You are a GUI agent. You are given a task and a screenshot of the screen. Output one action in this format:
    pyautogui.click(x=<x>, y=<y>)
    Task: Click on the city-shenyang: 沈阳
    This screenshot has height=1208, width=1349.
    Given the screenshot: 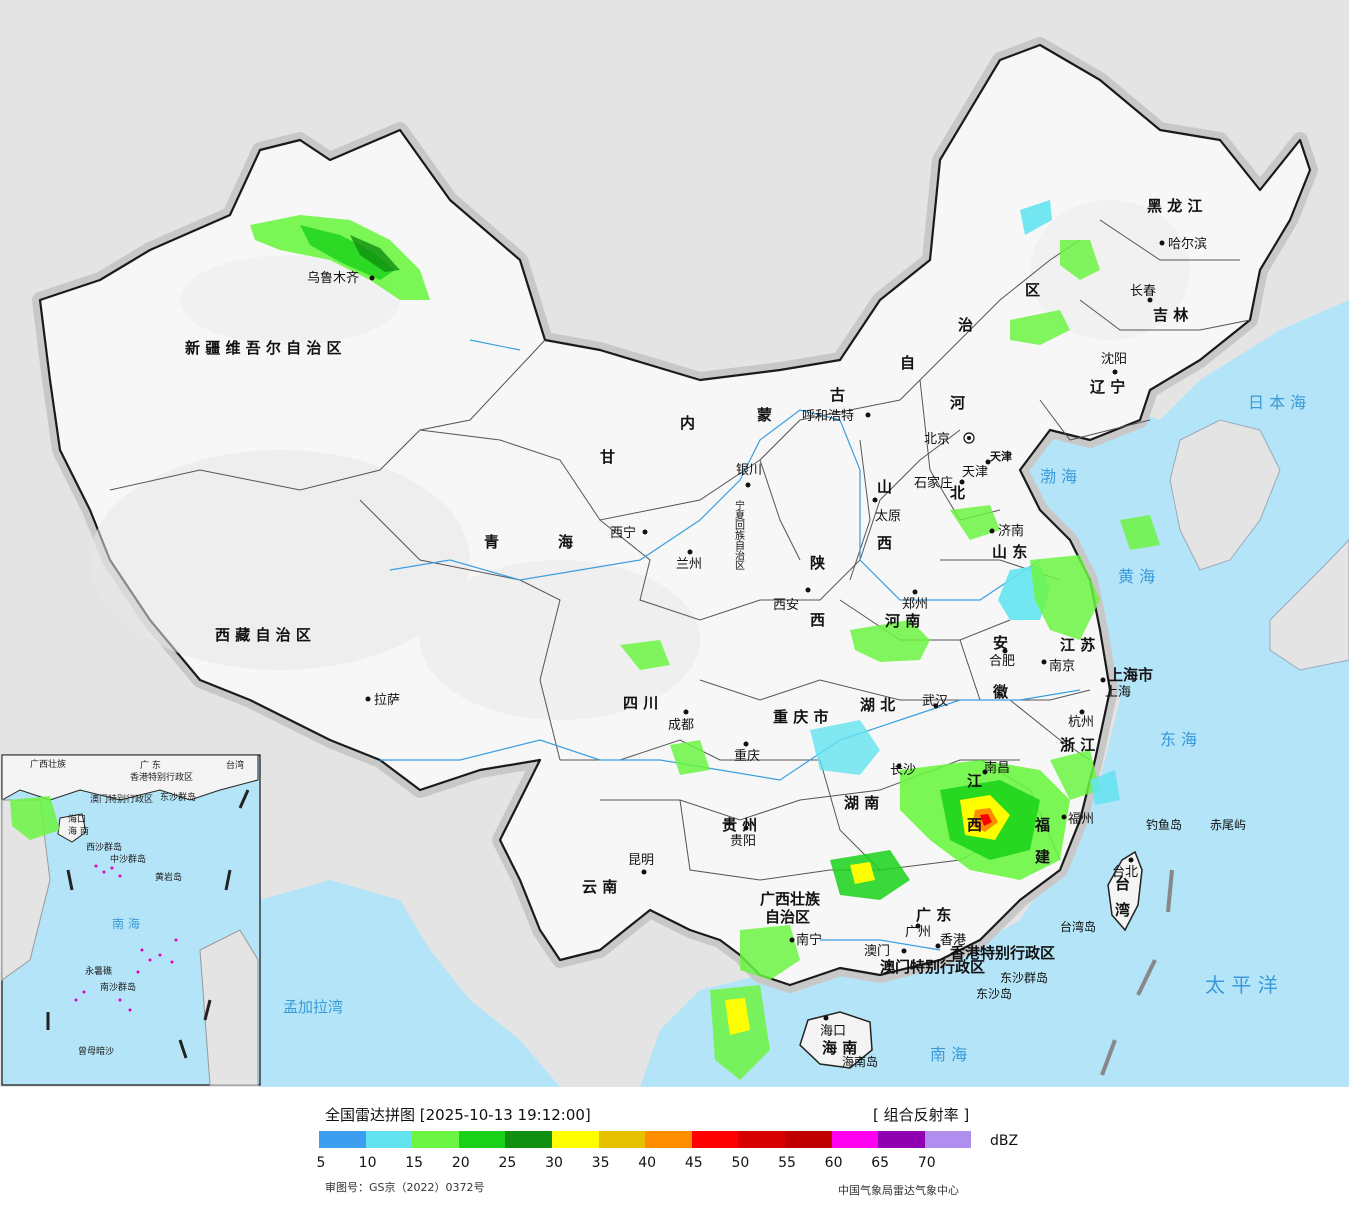 What is the action you would take?
    pyautogui.click(x=1114, y=359)
    